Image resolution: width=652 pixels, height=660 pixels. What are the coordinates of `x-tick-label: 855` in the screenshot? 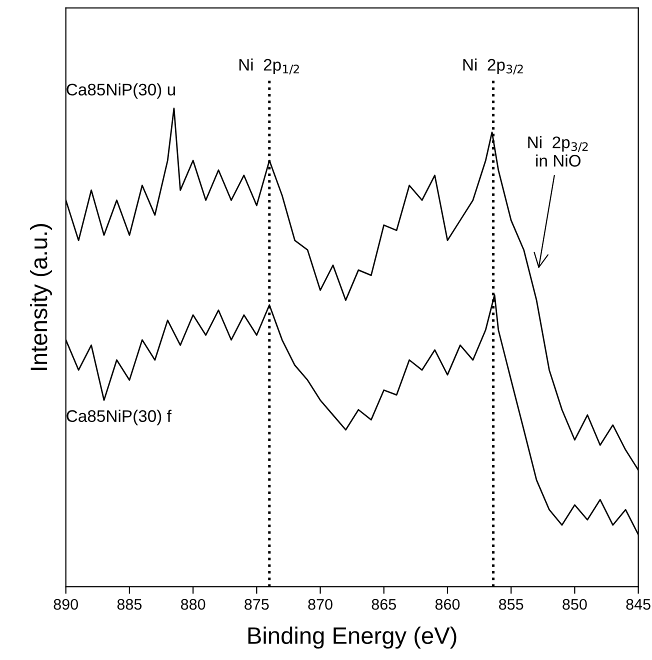 It's located at (511, 604).